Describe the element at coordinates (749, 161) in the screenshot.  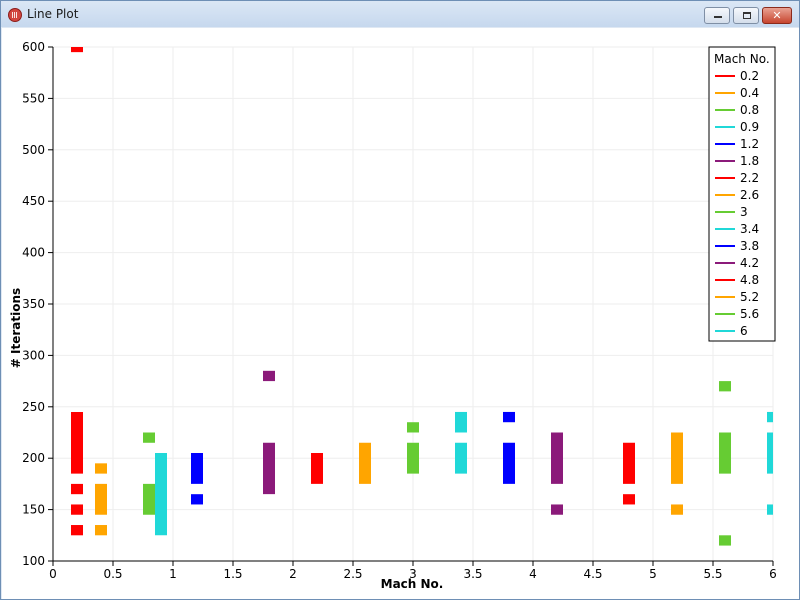
I see `legend-label: 1.8` at that location.